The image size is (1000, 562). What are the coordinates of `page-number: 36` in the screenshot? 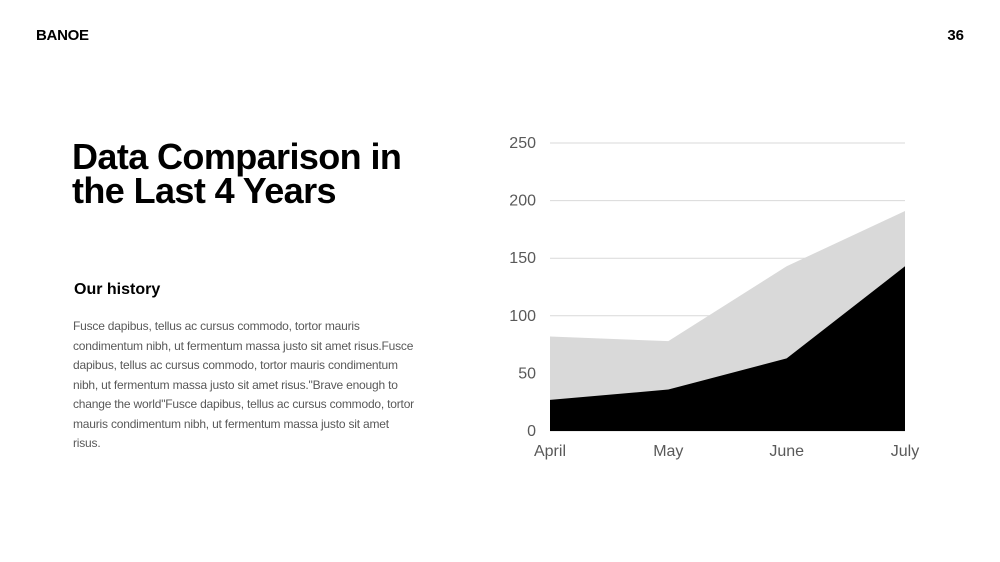 It's located at (955, 35).